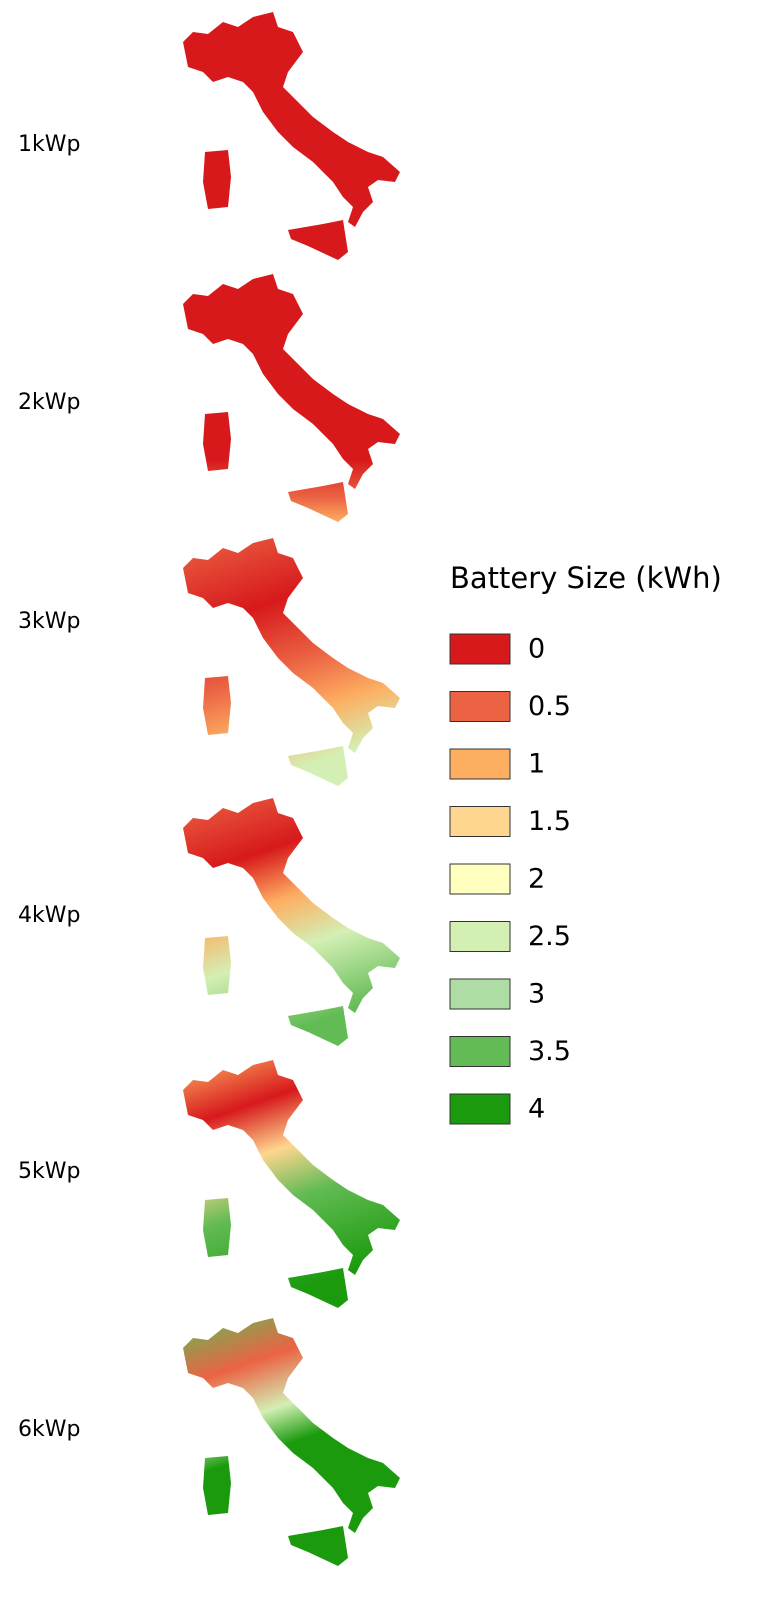 The height and width of the screenshot is (1611, 777). What do you see at coordinates (536, 649) in the screenshot?
I see `legend-label: 0` at bounding box center [536, 649].